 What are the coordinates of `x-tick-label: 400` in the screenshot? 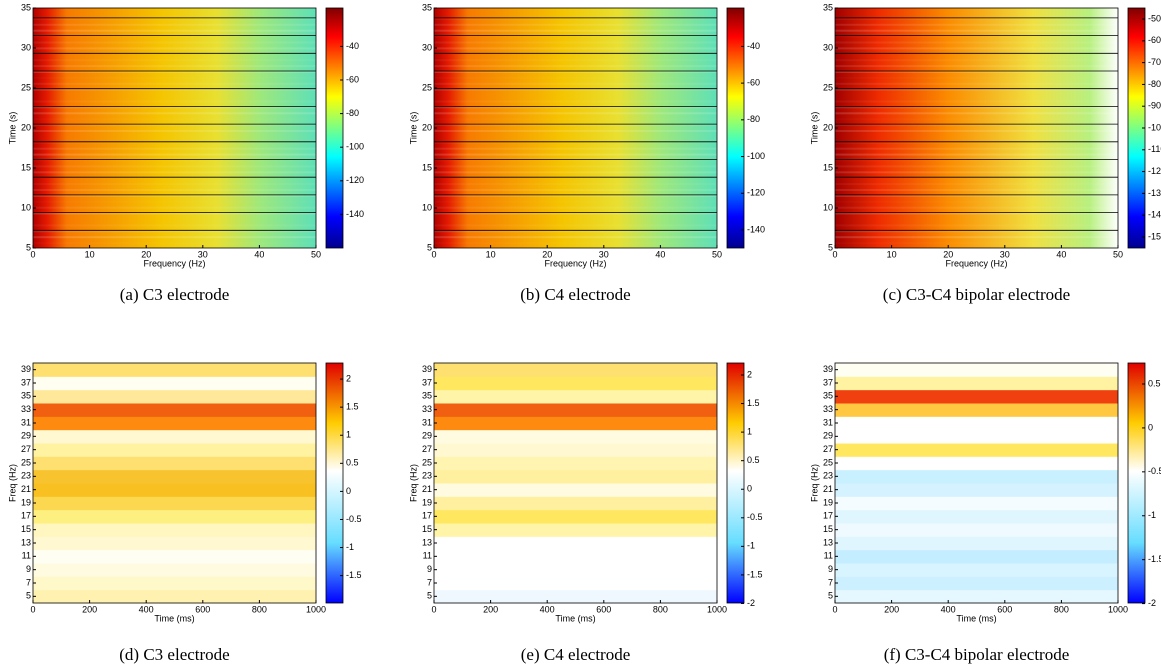 It's located at (948, 609).